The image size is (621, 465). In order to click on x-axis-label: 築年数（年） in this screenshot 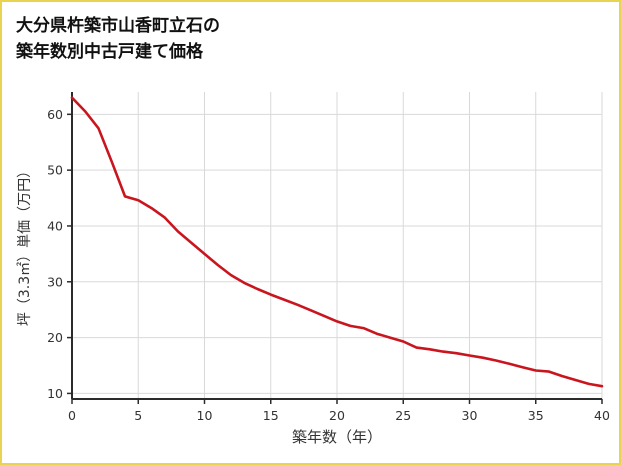, I will do `click(336, 437)`.